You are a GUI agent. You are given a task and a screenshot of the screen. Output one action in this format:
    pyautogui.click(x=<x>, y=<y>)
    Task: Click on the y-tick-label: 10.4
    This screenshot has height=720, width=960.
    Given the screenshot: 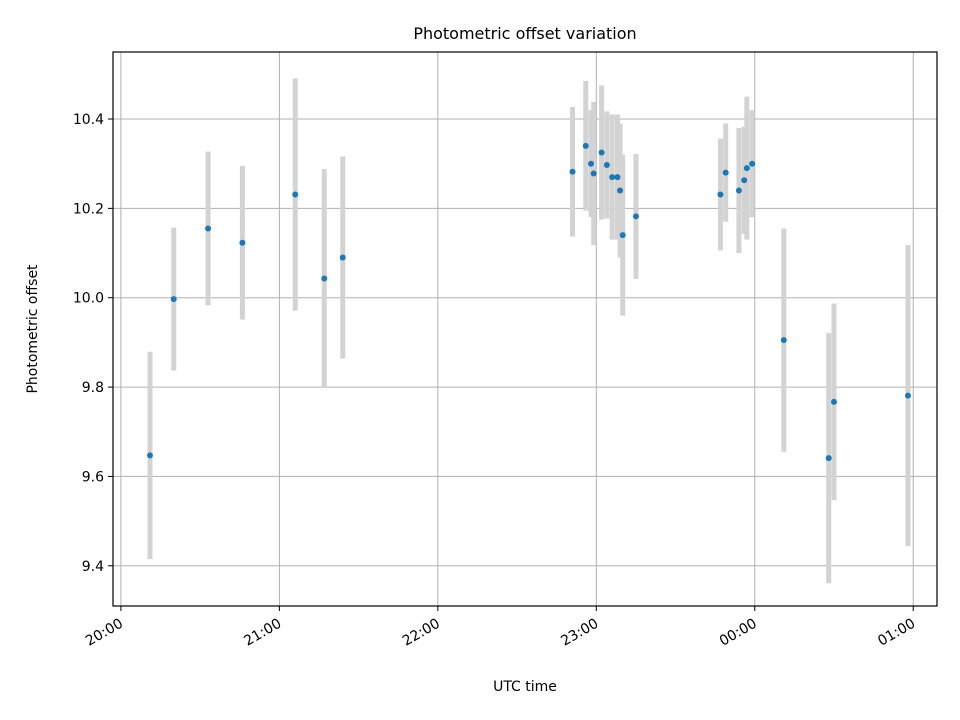 What is the action you would take?
    pyautogui.click(x=88, y=120)
    